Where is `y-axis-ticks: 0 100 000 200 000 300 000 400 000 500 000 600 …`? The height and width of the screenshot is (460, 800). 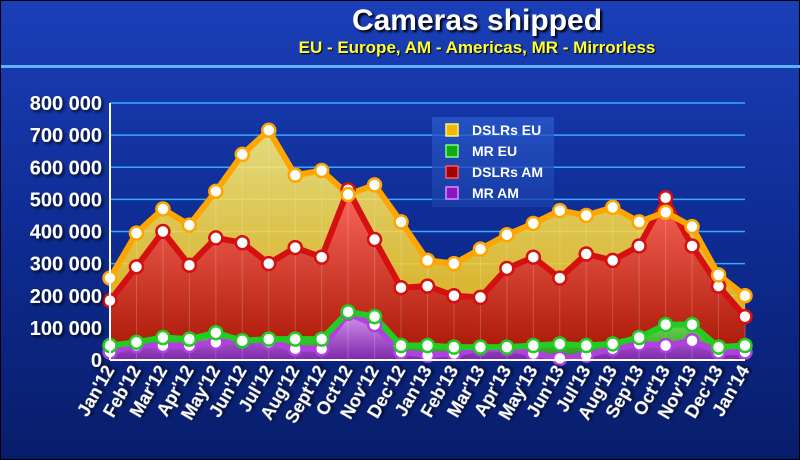 y-axis-ticks: 0 100 000 200 000 300 000 400 000 500 000 600 … is located at coordinates (66, 232).